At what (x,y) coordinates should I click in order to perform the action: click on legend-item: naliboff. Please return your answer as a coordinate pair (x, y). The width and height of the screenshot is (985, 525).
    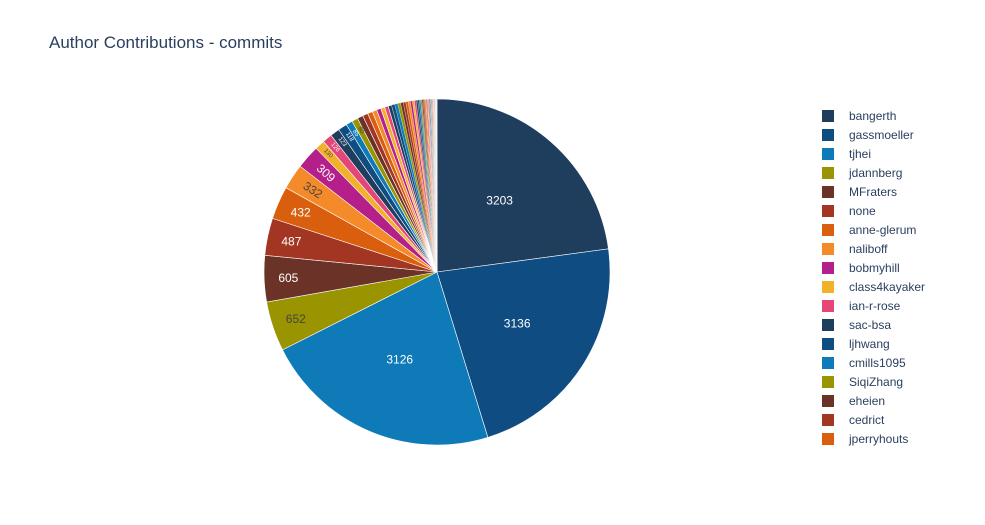
    Looking at the image, I should click on (873, 248).